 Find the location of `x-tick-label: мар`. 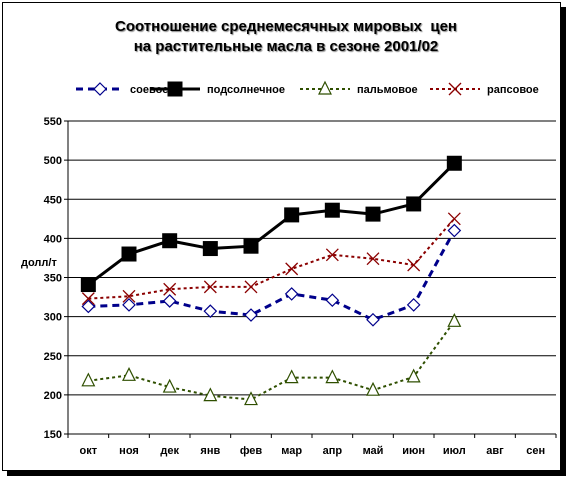

x-tick-label: мар is located at coordinates (291, 451).